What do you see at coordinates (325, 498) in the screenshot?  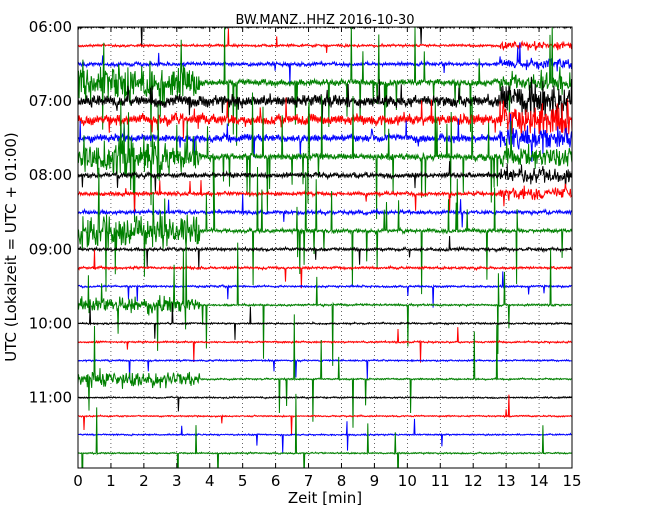 I see `x-axis-label: Zeit [min]` at bounding box center [325, 498].